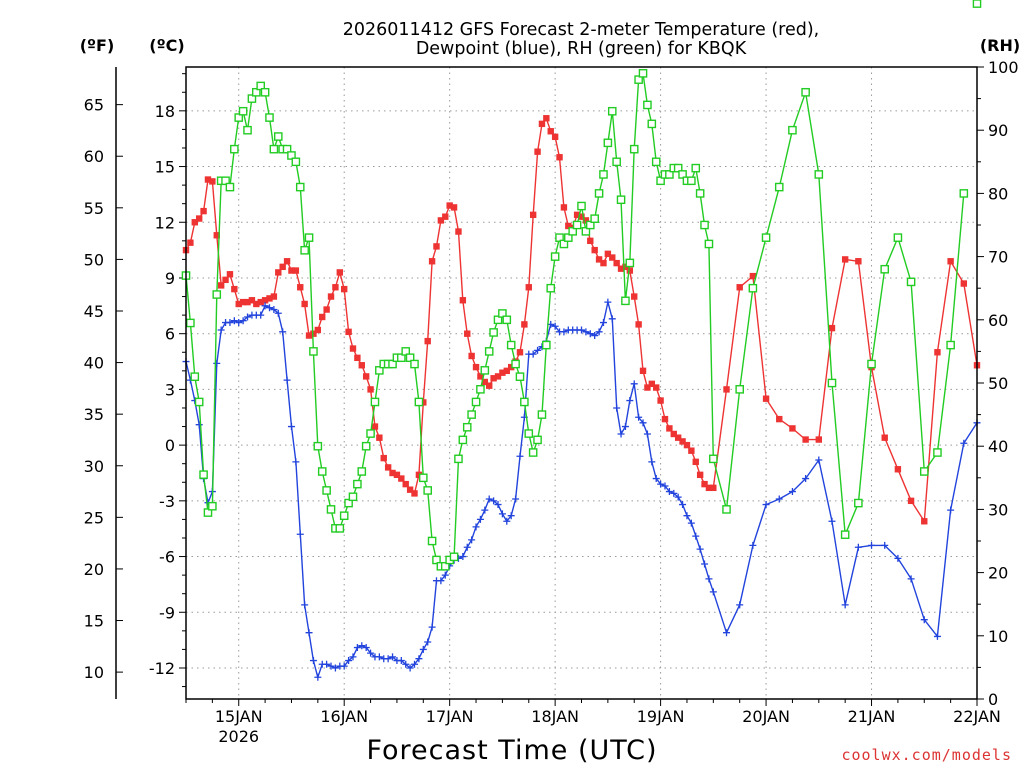  Describe the element at coordinates (998, 257) in the screenshot. I see `rh-tick-label: 70` at that location.